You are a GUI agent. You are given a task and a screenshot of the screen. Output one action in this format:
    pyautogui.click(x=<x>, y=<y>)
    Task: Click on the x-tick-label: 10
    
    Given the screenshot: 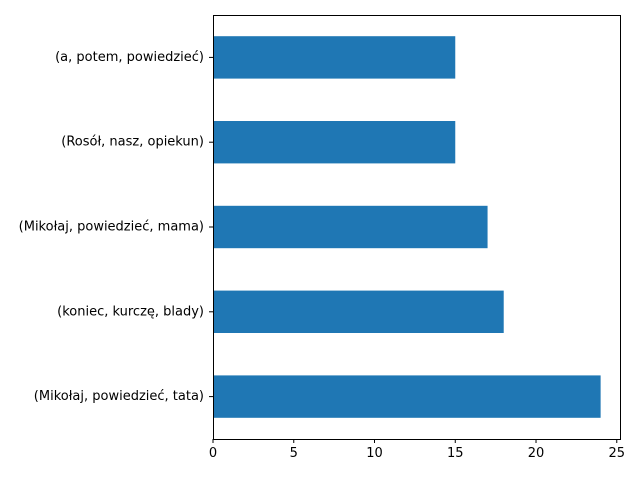 What is the action you would take?
    pyautogui.click(x=374, y=453)
    